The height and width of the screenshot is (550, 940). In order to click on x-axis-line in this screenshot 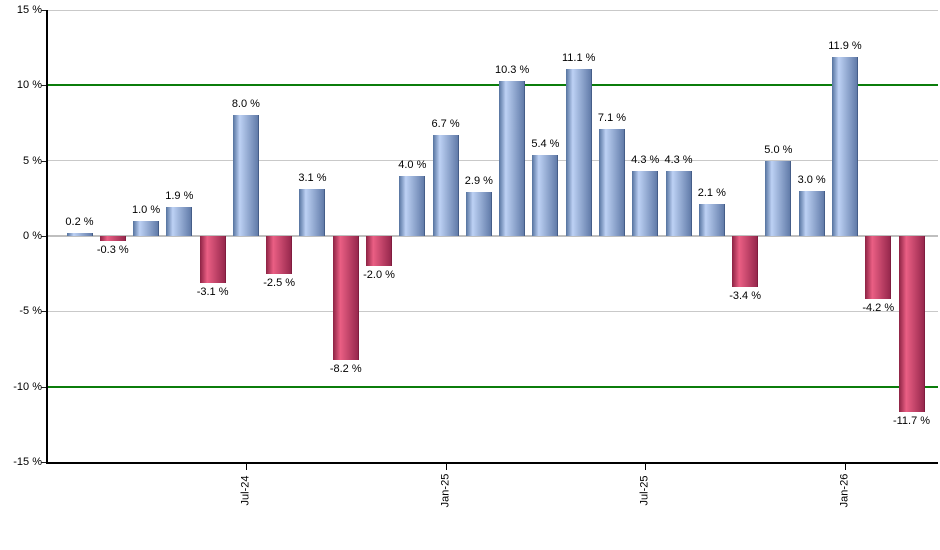, I will do `click(492, 463)`.